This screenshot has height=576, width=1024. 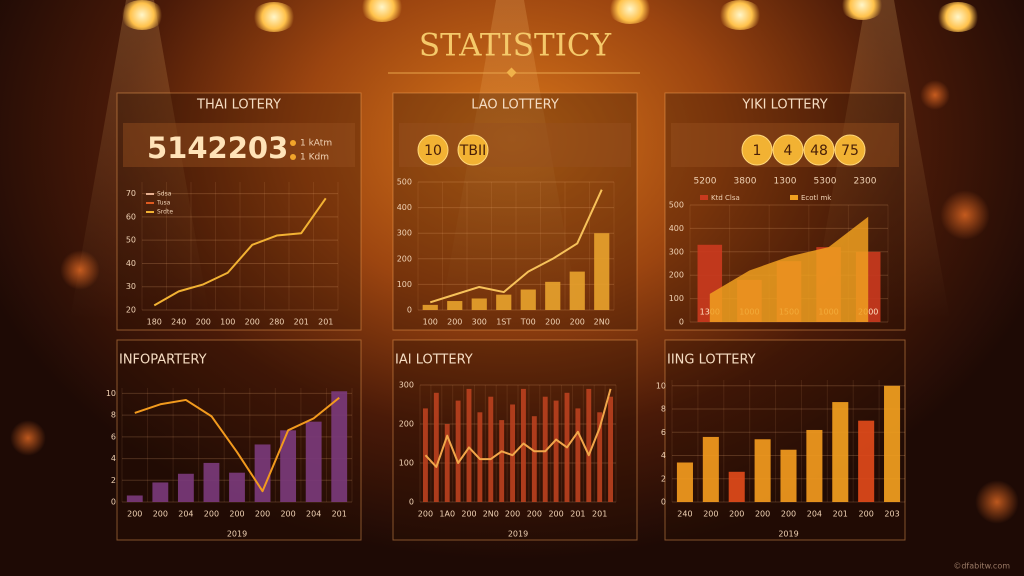 I want to click on panel-title: IING LOTTERY, so click(x=711, y=360).